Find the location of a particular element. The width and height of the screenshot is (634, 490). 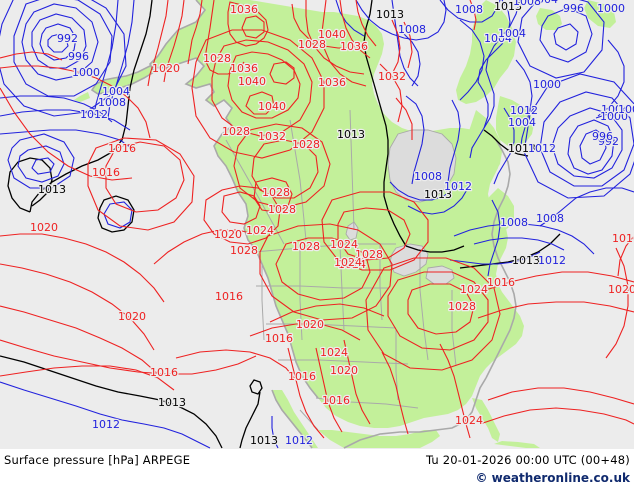

isobar-1028-east is located at coordinates (441, 309).